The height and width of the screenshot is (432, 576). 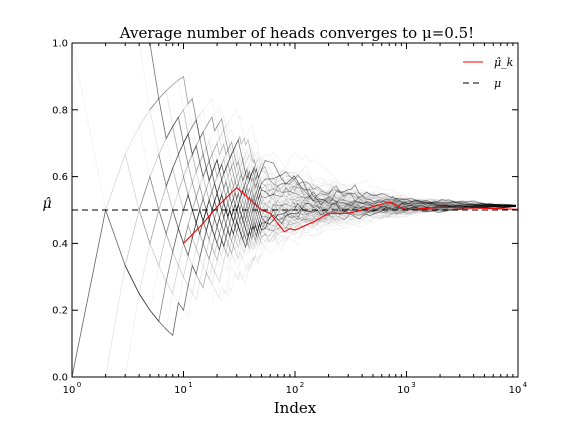 I want to click on x-axis-label: Index, so click(x=295, y=408).